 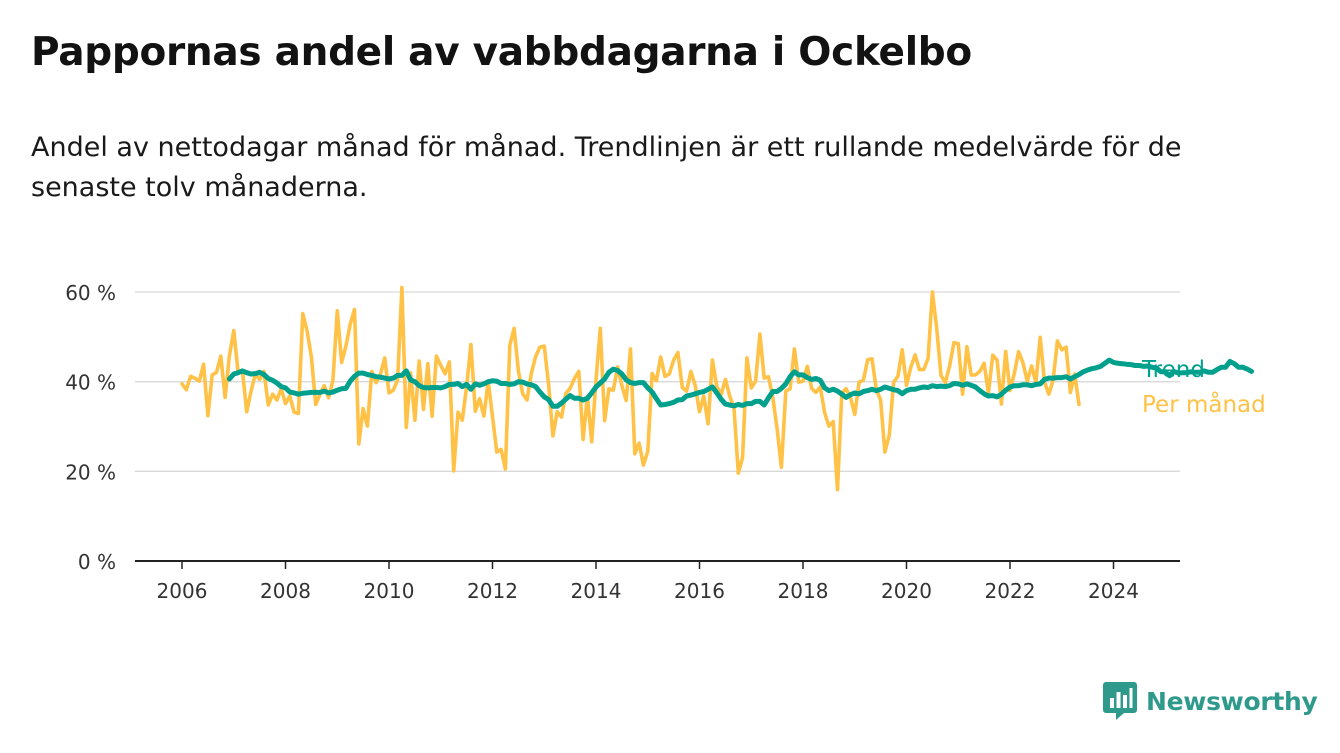 I want to click on x-tick-label: 2024, so click(x=1113, y=591).